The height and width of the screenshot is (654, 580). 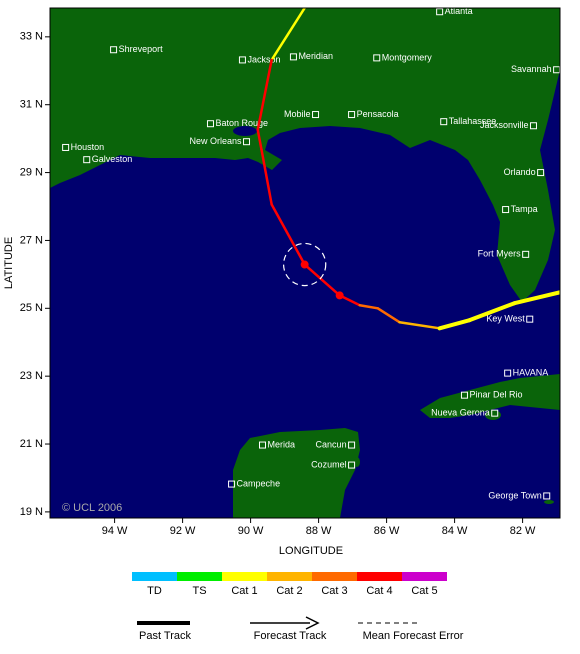 What do you see at coordinates (183, 531) in the screenshot?
I see `x-tick-label: 92 W` at bounding box center [183, 531].